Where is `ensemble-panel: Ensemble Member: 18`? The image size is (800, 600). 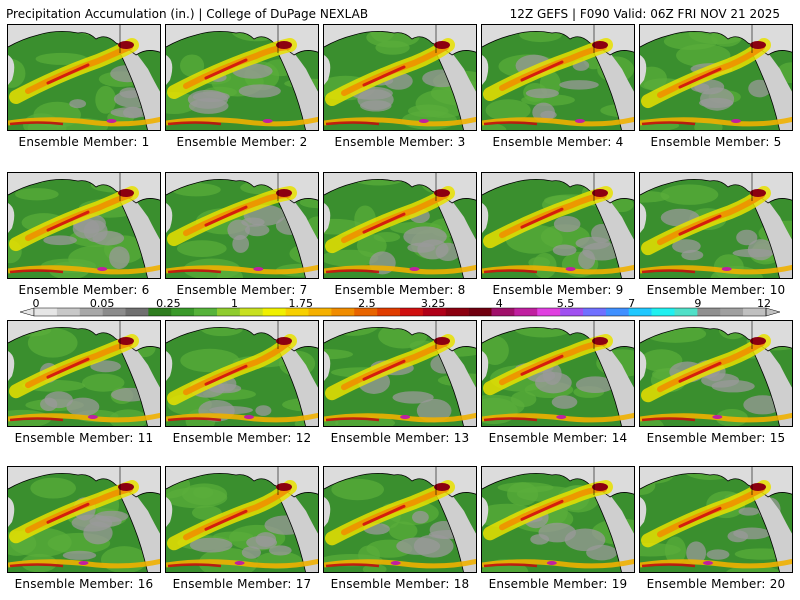
ensemble-panel: Ensemble Member: 18 is located at coordinates (400, 528).